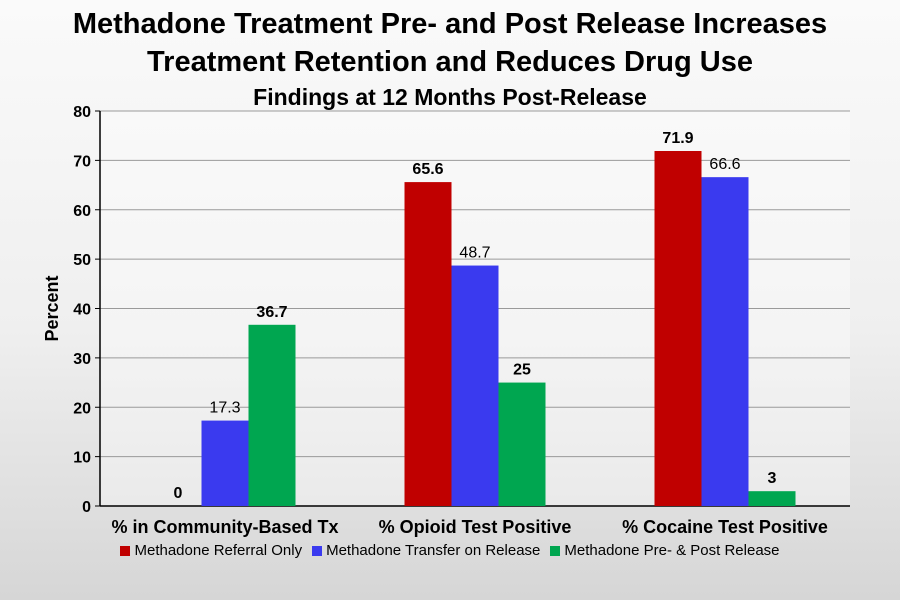 The image size is (900, 600). What do you see at coordinates (427, 169) in the screenshot?
I see `data-label: 65.6` at bounding box center [427, 169].